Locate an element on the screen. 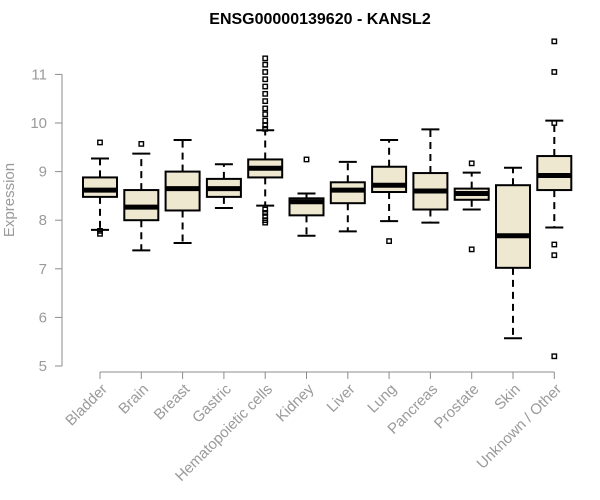  y-tick-label: 9 is located at coordinates (43, 172).